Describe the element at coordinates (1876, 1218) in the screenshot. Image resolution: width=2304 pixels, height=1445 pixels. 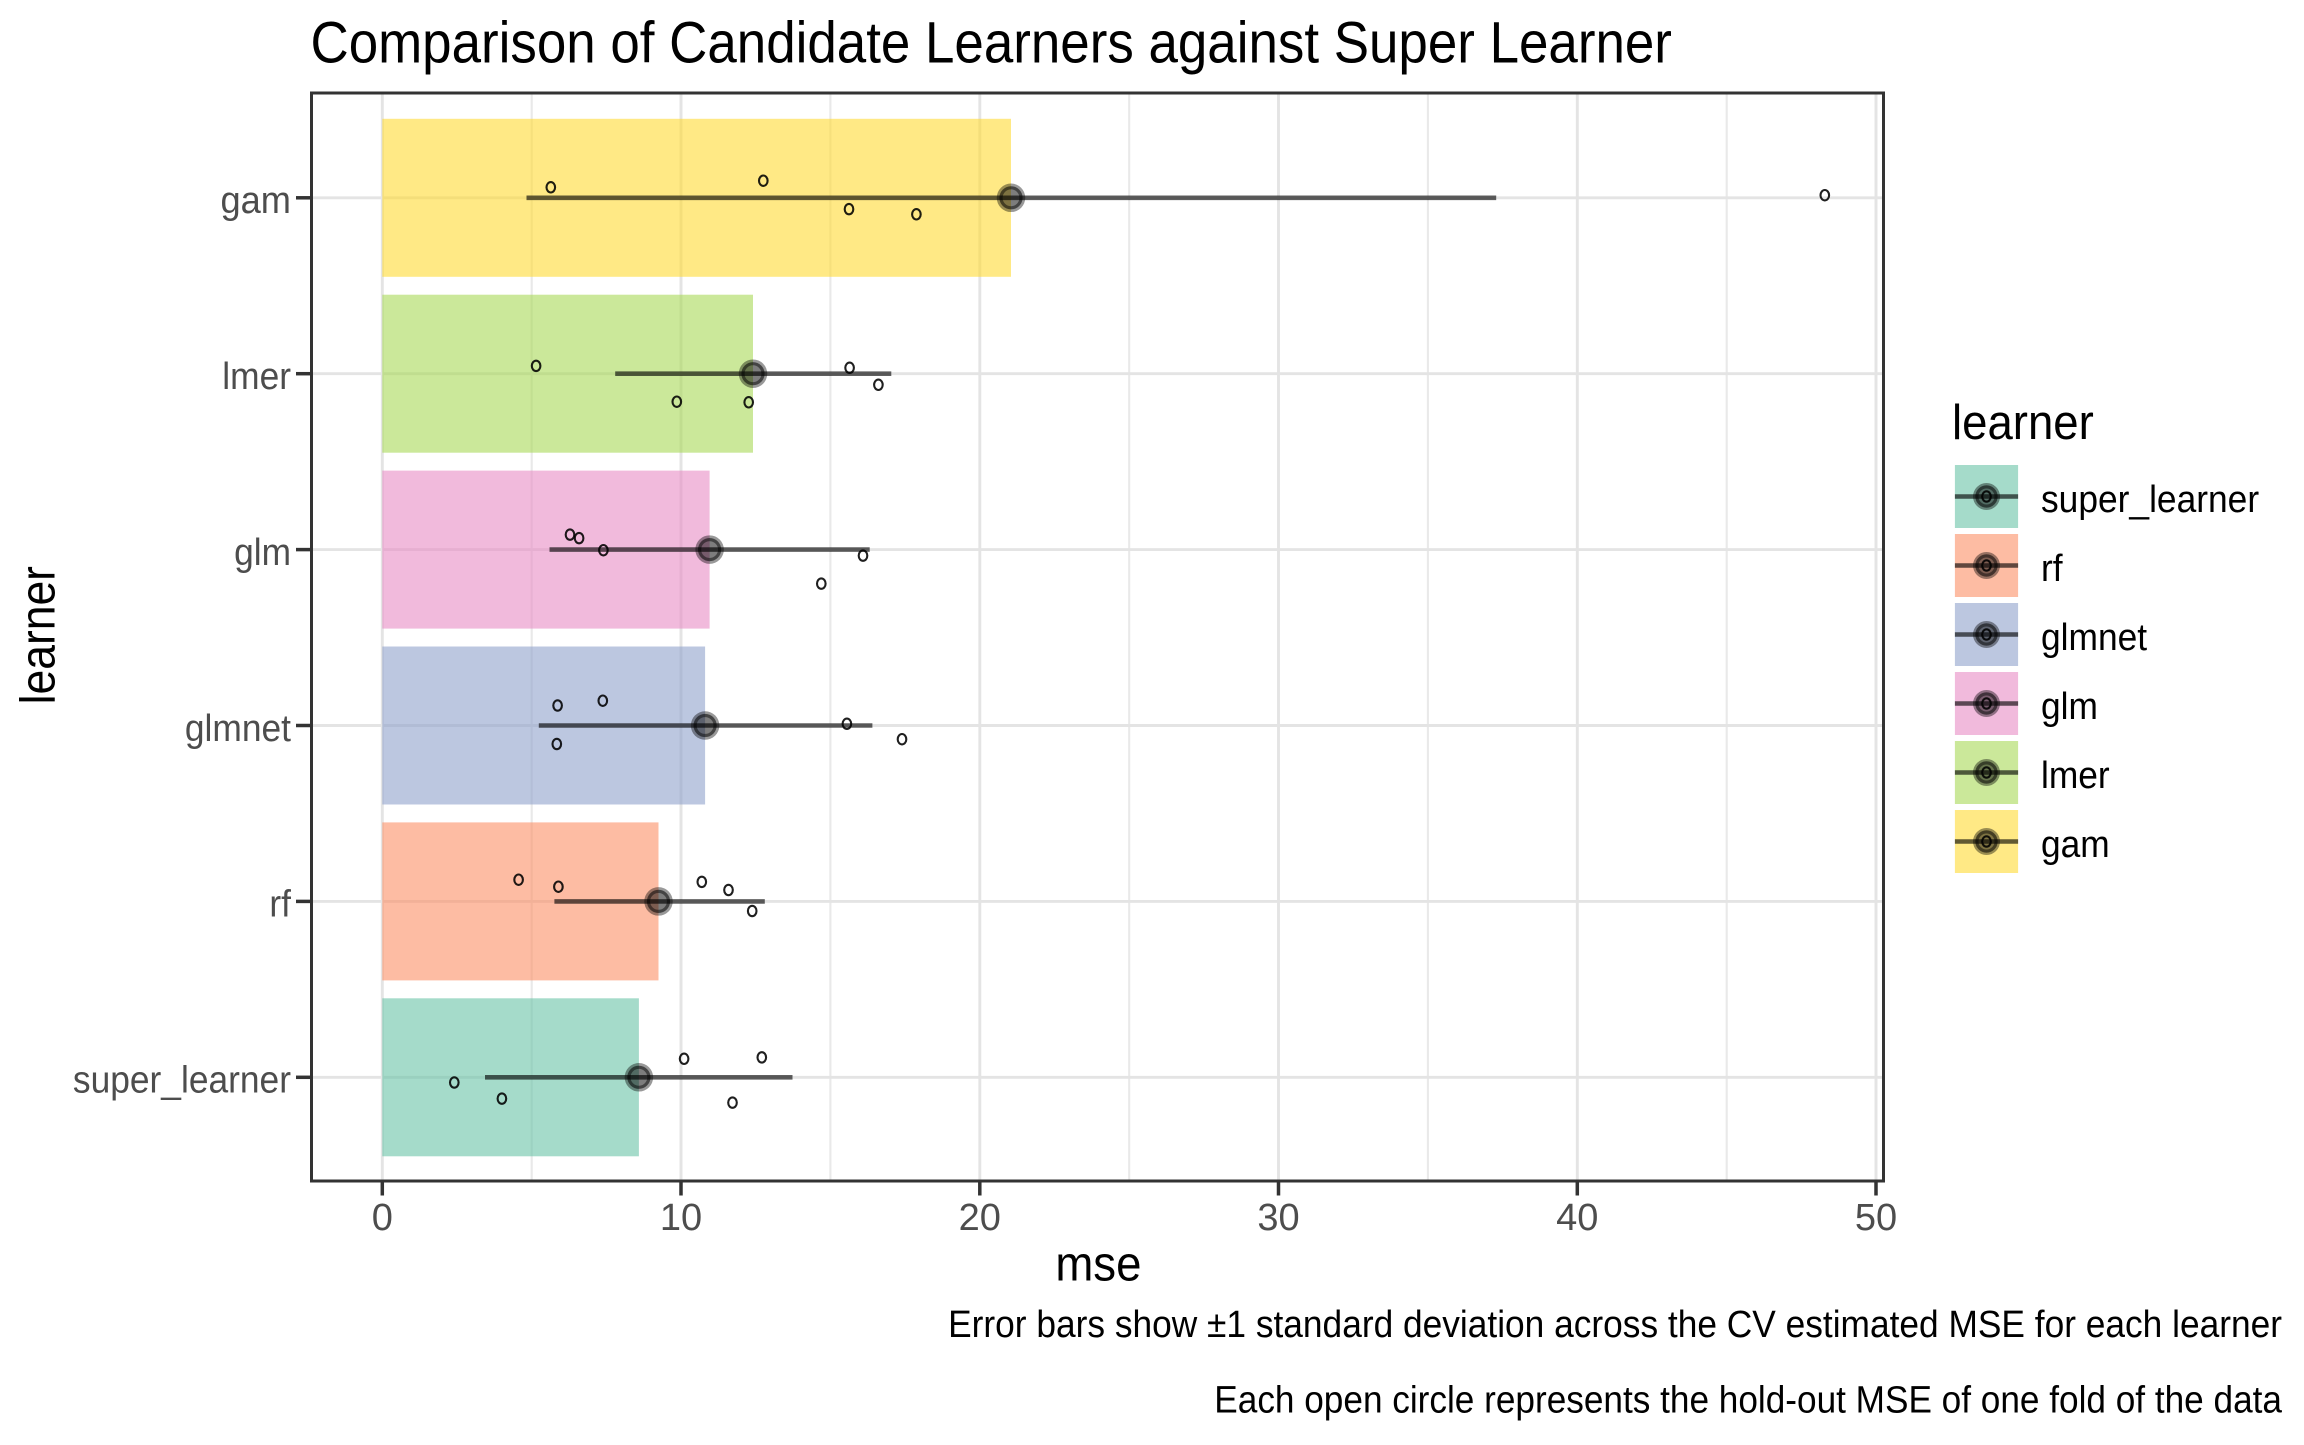
I see `svg-text: 50` at that location.